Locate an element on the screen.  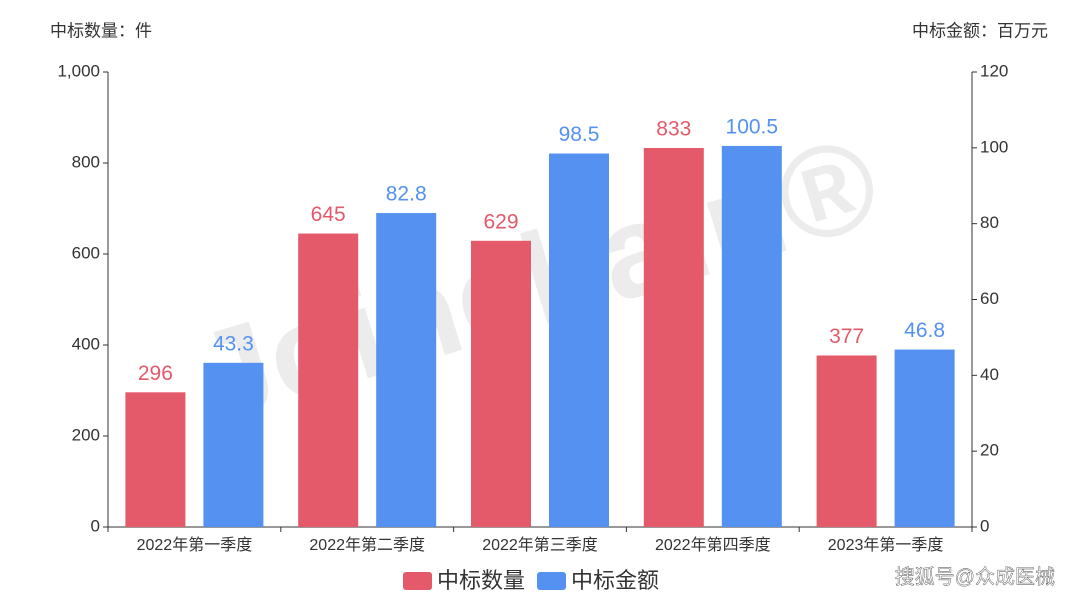
value-label: 98.5 is located at coordinates (579, 134).